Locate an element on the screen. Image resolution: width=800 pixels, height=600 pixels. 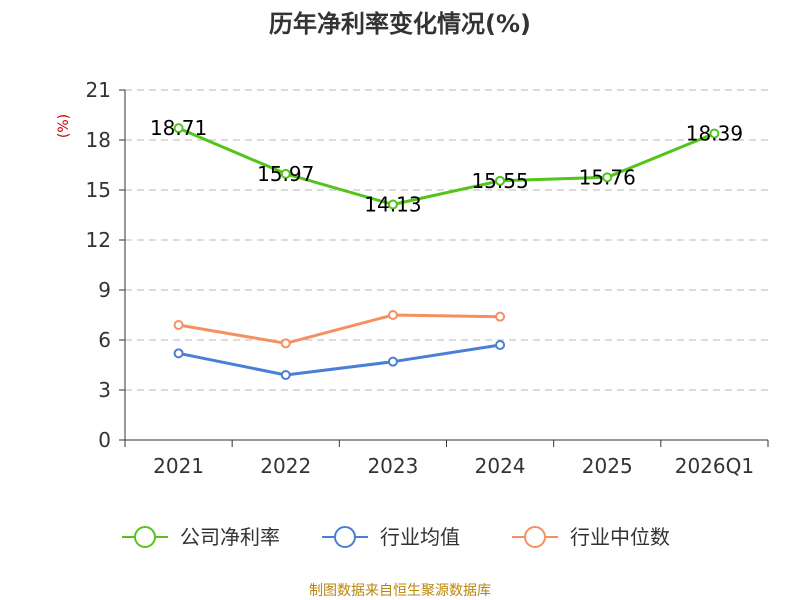
data-label: 18.71 is located at coordinates (178, 128).